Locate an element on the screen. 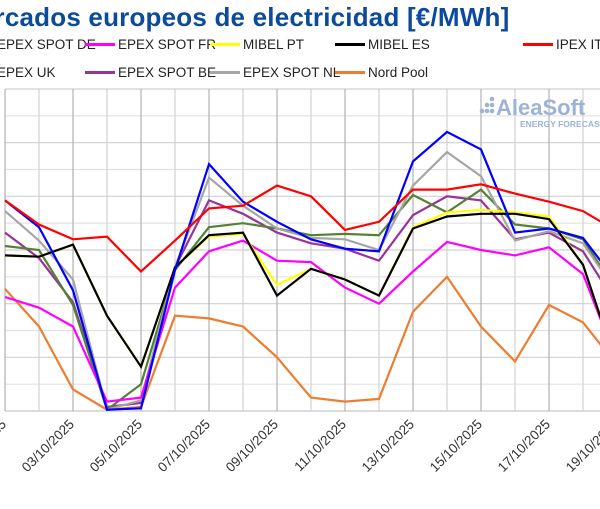 This screenshot has height=509, width=600. legend-item-mibel-es: MIBEL ES is located at coordinates (382, 44).